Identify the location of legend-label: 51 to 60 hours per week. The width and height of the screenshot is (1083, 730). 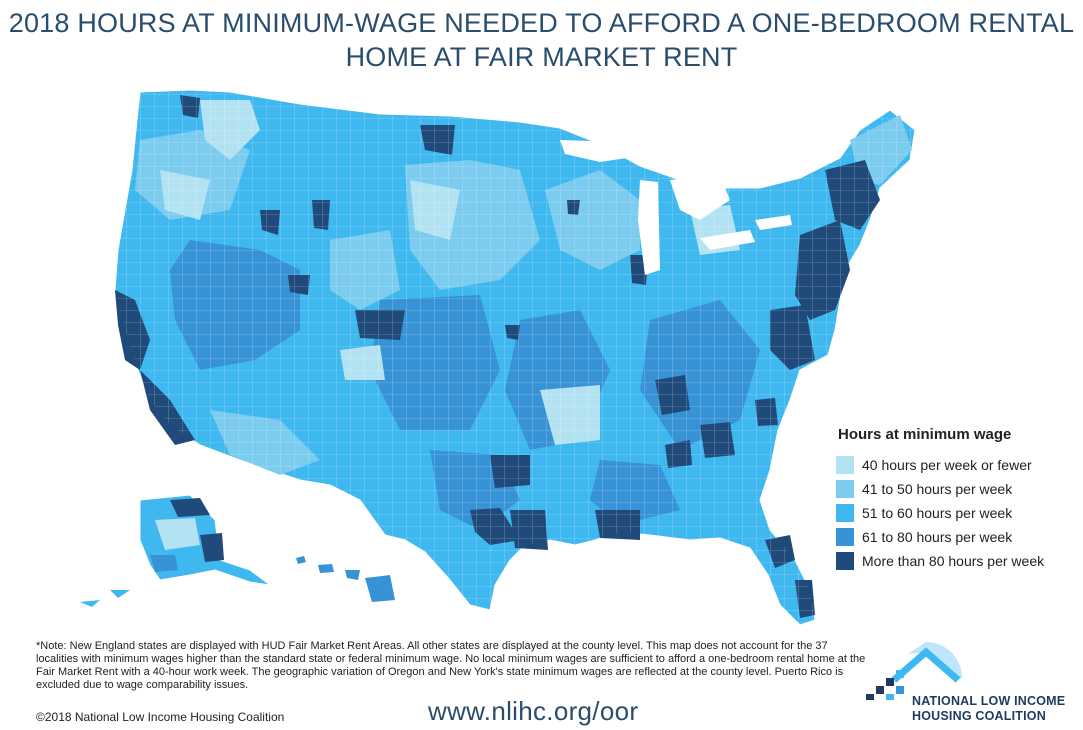
(937, 513).